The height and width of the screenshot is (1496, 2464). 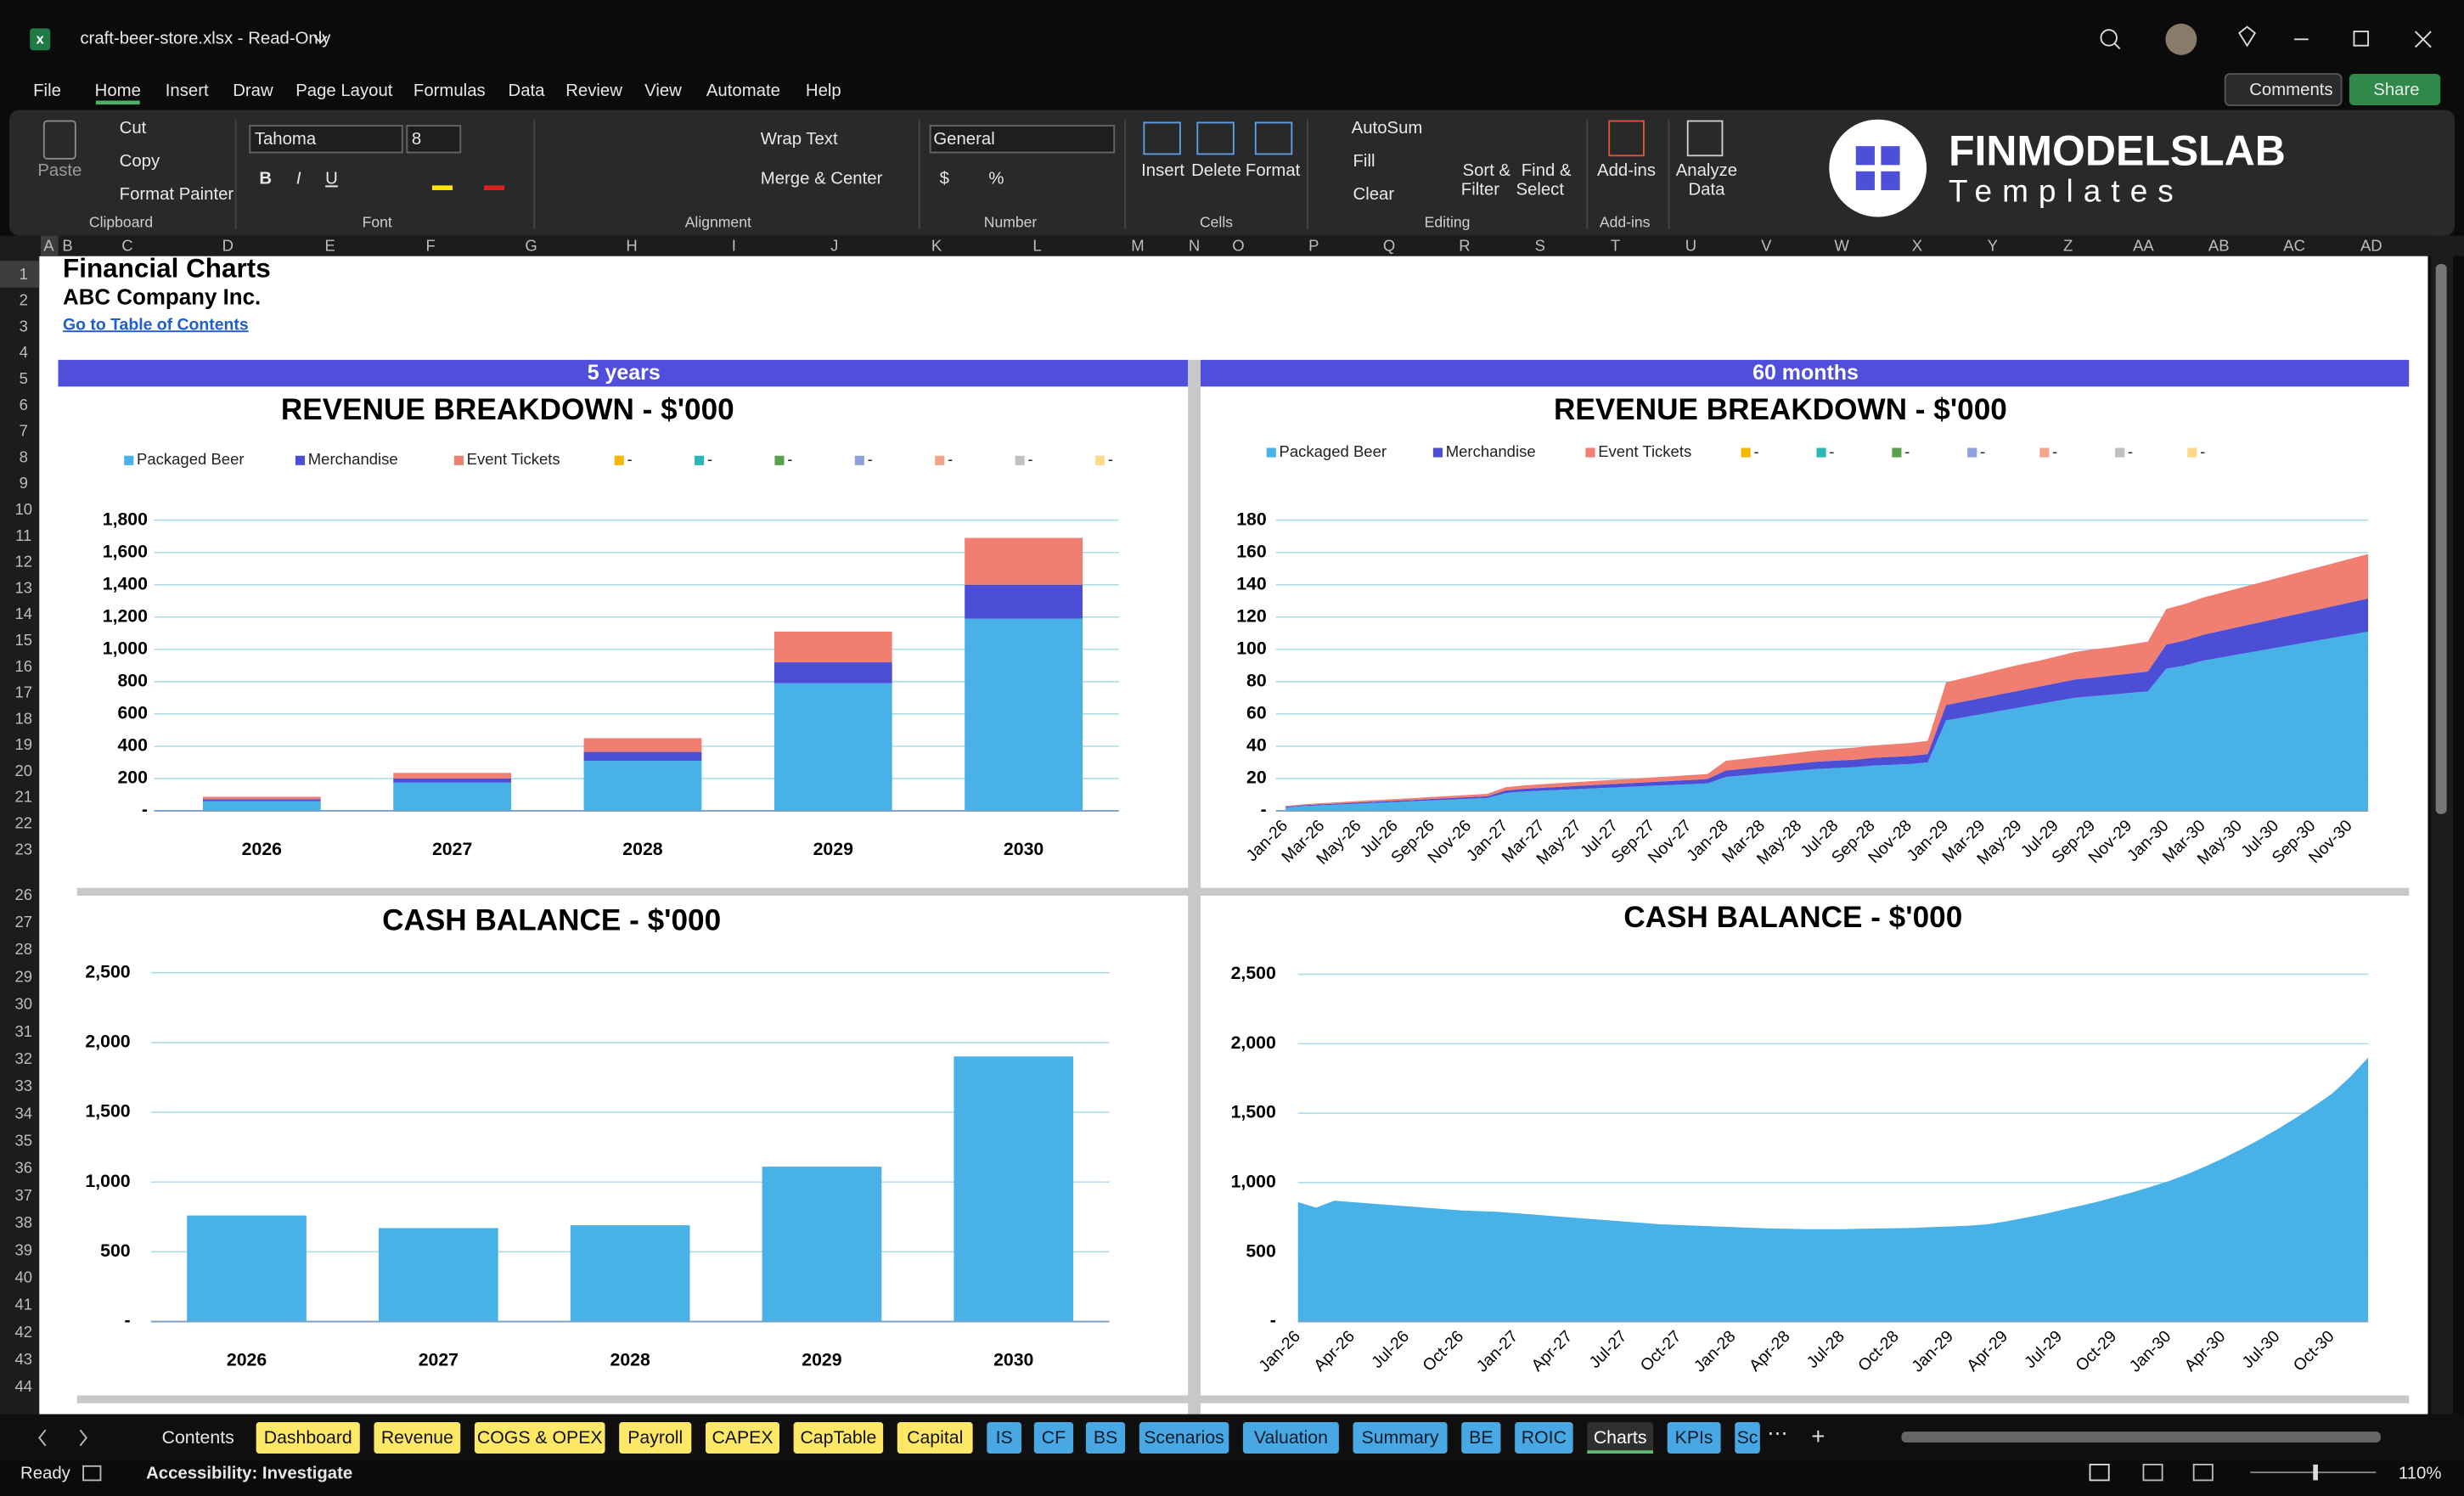 What do you see at coordinates (1273, 170) in the screenshot?
I see `ribbon-label: Format` at bounding box center [1273, 170].